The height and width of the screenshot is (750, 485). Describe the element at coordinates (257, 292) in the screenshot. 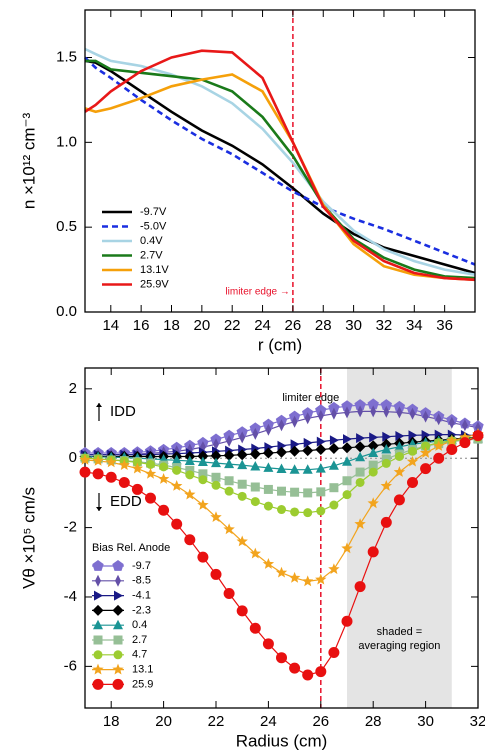

I see `limiter-label: limiter edge →` at that location.